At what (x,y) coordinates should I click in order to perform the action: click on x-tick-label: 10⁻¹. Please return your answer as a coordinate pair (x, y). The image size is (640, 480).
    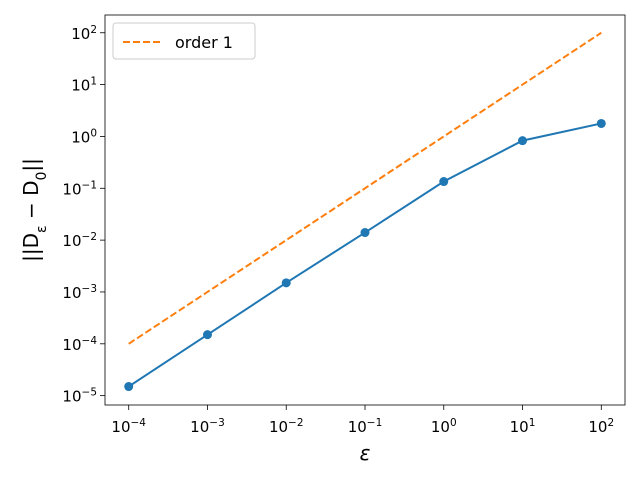
    Looking at the image, I should click on (365, 426).